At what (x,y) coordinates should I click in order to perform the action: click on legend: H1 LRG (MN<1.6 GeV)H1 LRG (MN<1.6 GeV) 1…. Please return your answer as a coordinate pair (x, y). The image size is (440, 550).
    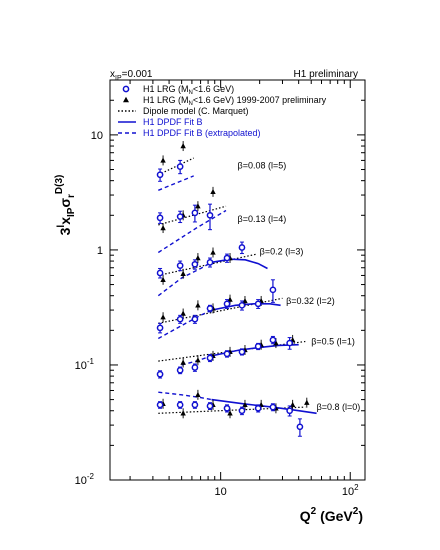
    Looking at the image, I should click on (222, 111).